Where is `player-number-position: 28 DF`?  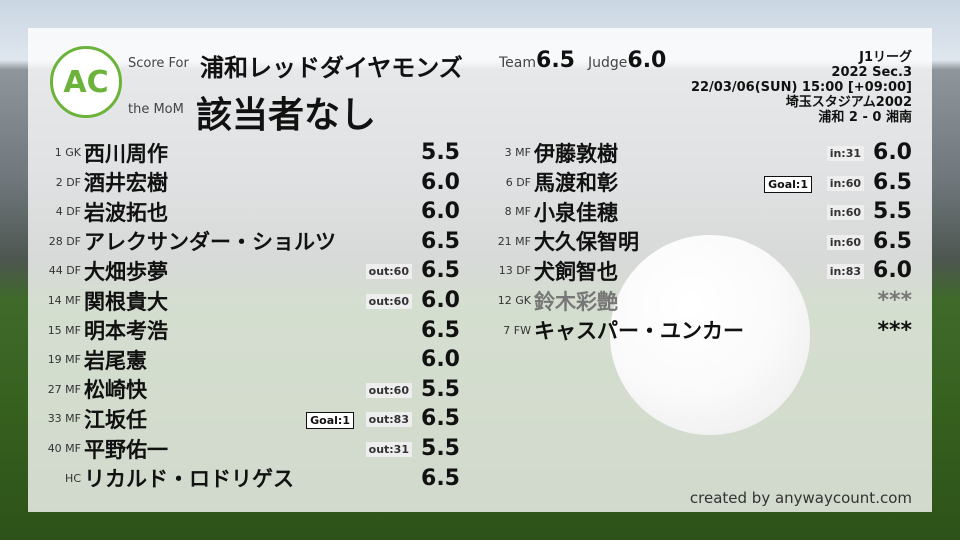 player-number-position: 28 DF is located at coordinates (64, 241).